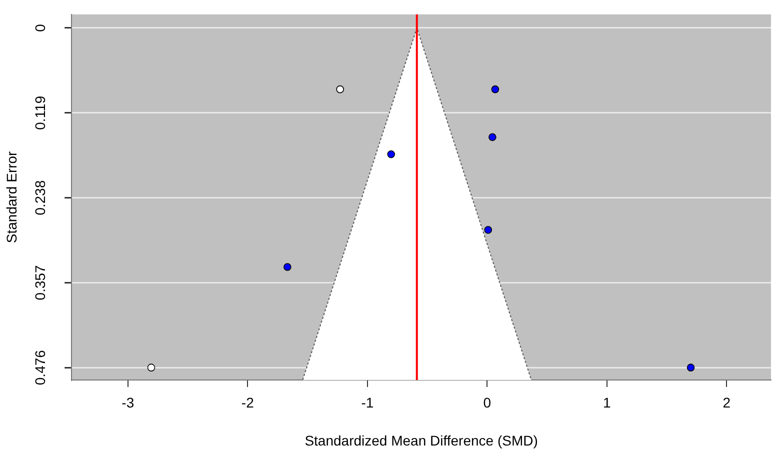 The image size is (779, 454). What do you see at coordinates (367, 402) in the screenshot?
I see `x-tick-label: -1` at bounding box center [367, 402].